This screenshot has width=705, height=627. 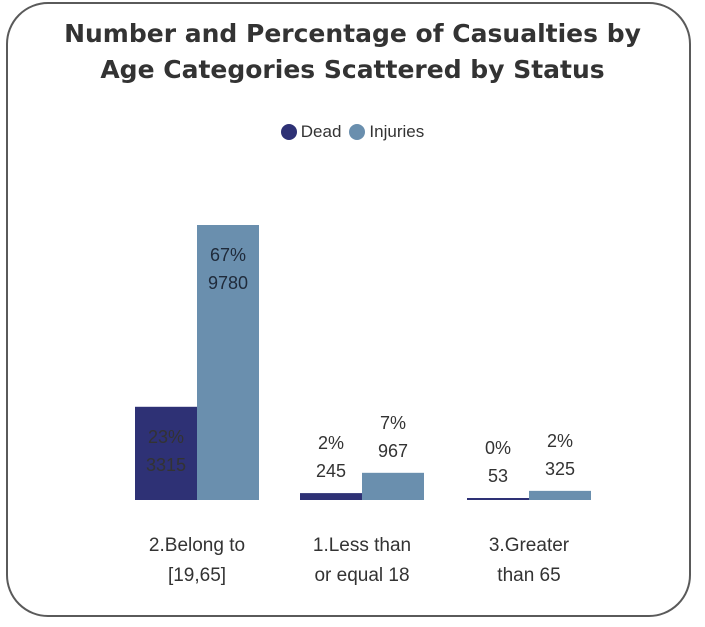 What do you see at coordinates (393, 423) in the screenshot?
I see `data-label-percent: 7%` at bounding box center [393, 423].